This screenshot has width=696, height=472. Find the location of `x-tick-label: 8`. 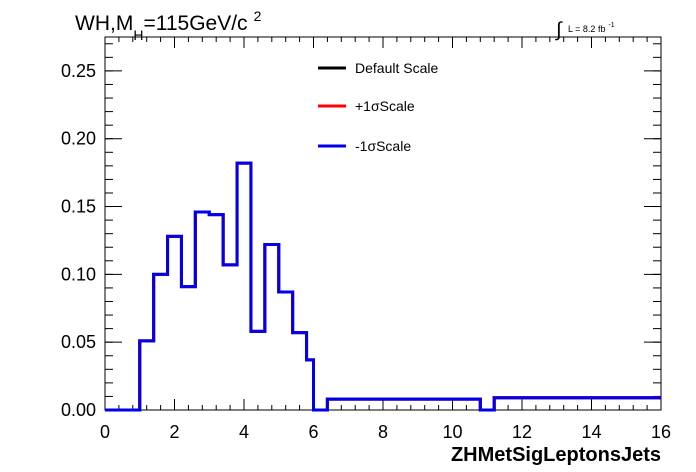

x-tick-label: 8 is located at coordinates (383, 432).